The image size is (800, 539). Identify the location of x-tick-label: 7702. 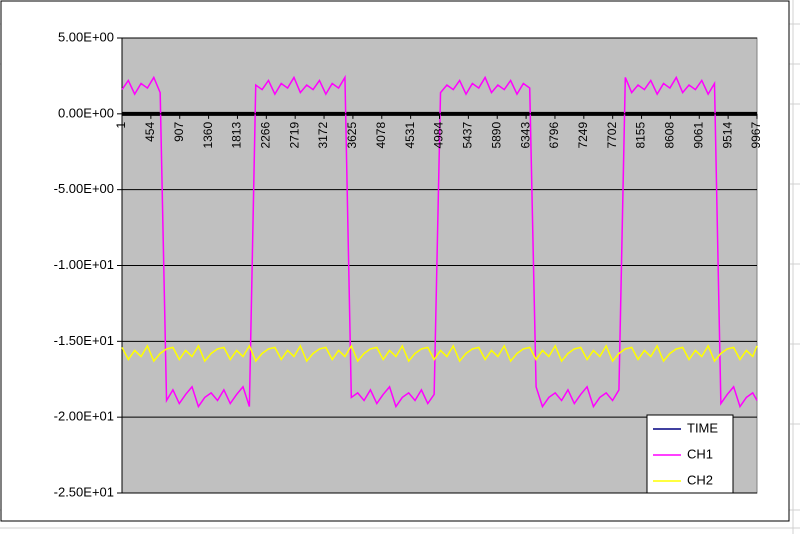
(612, 135).